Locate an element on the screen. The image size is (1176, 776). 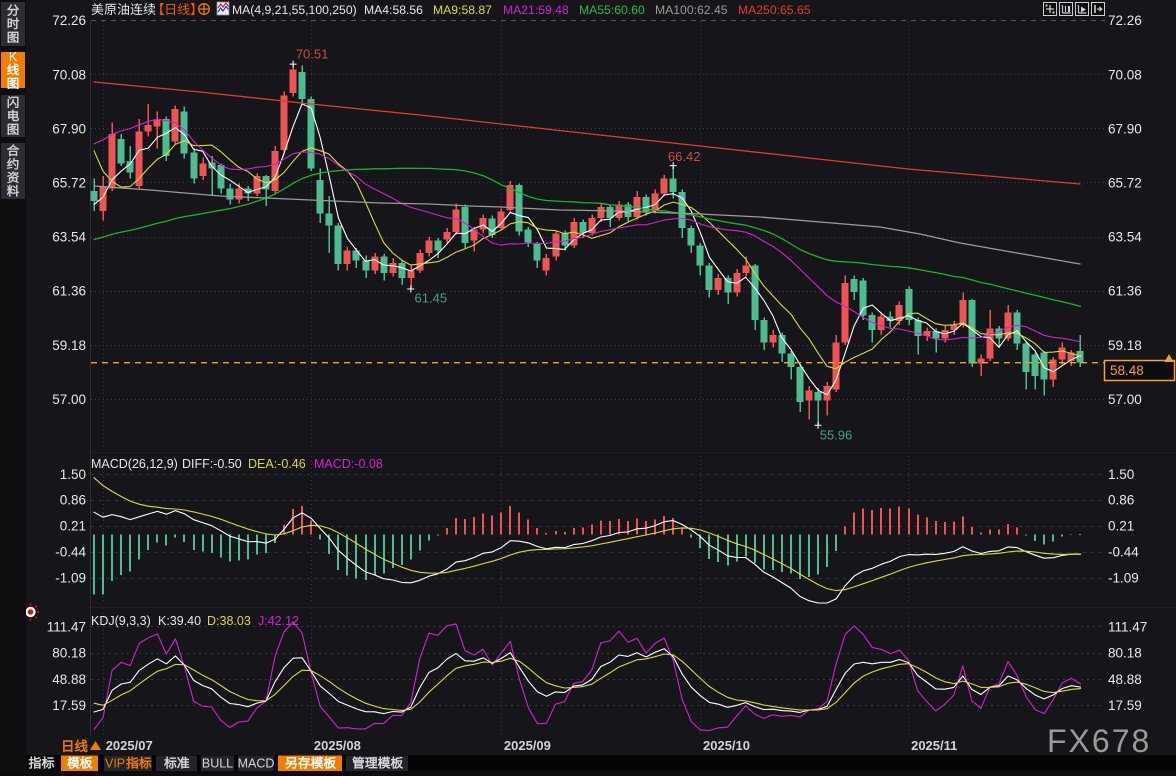
svg-text: MACD(26,12,9) is located at coordinates (134, 464).